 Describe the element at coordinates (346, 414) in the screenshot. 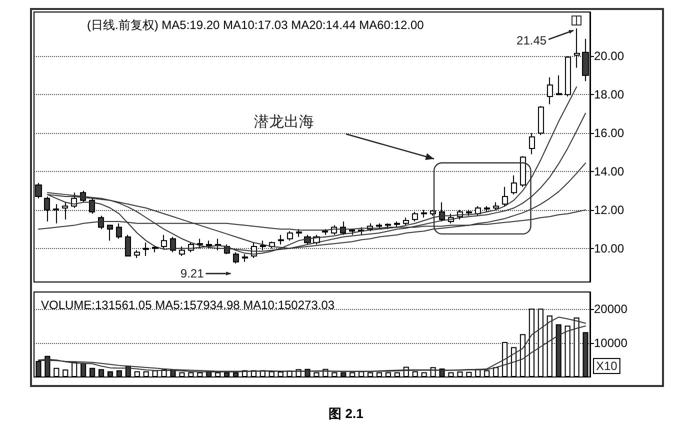

I see `caption: 图 2.1` at that location.